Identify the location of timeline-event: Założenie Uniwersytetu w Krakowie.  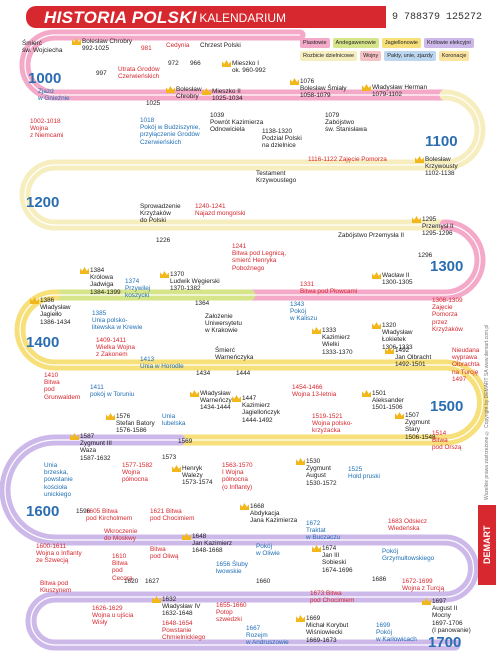
(223, 324).